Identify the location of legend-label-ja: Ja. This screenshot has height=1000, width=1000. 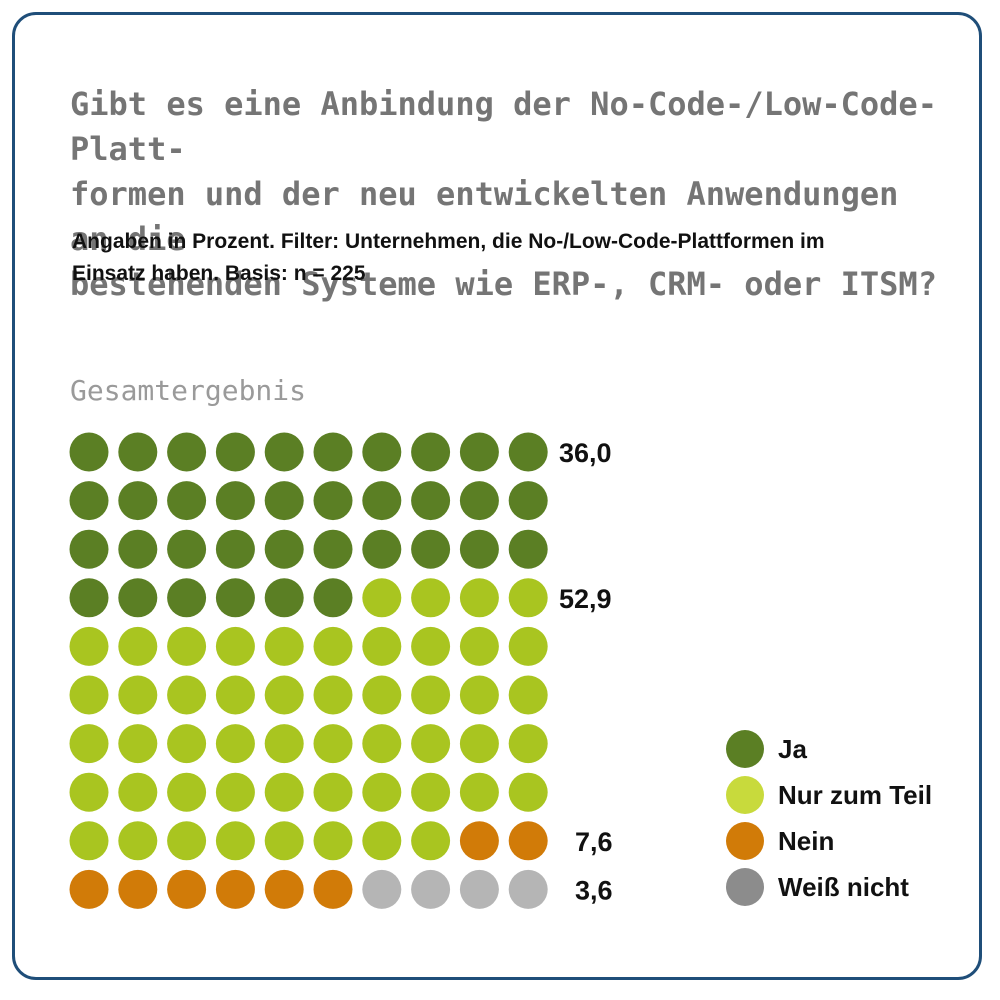
(792, 748).